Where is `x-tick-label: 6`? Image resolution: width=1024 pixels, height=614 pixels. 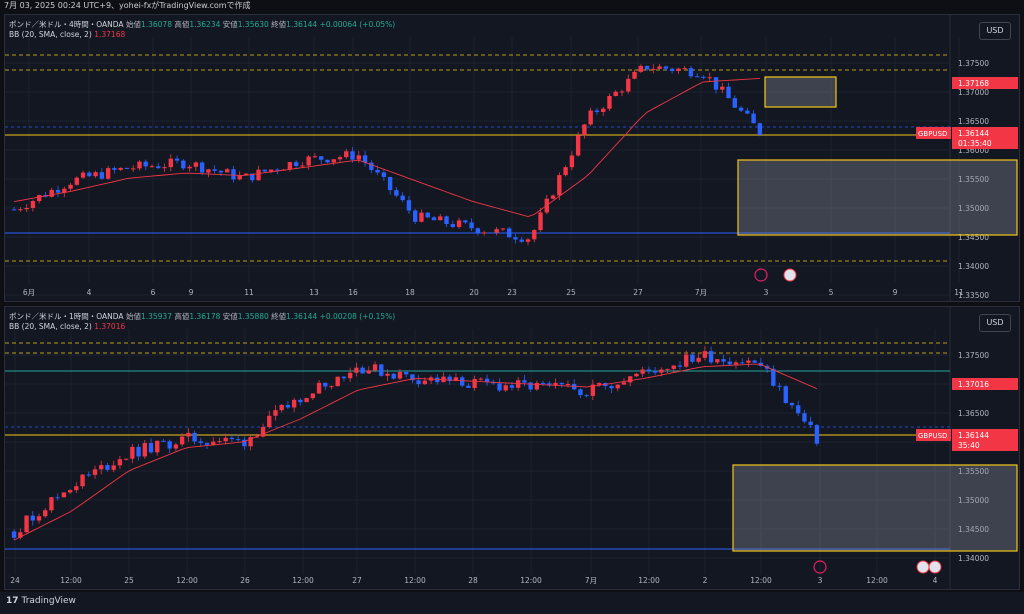 x-tick-label: 6 is located at coordinates (153, 292).